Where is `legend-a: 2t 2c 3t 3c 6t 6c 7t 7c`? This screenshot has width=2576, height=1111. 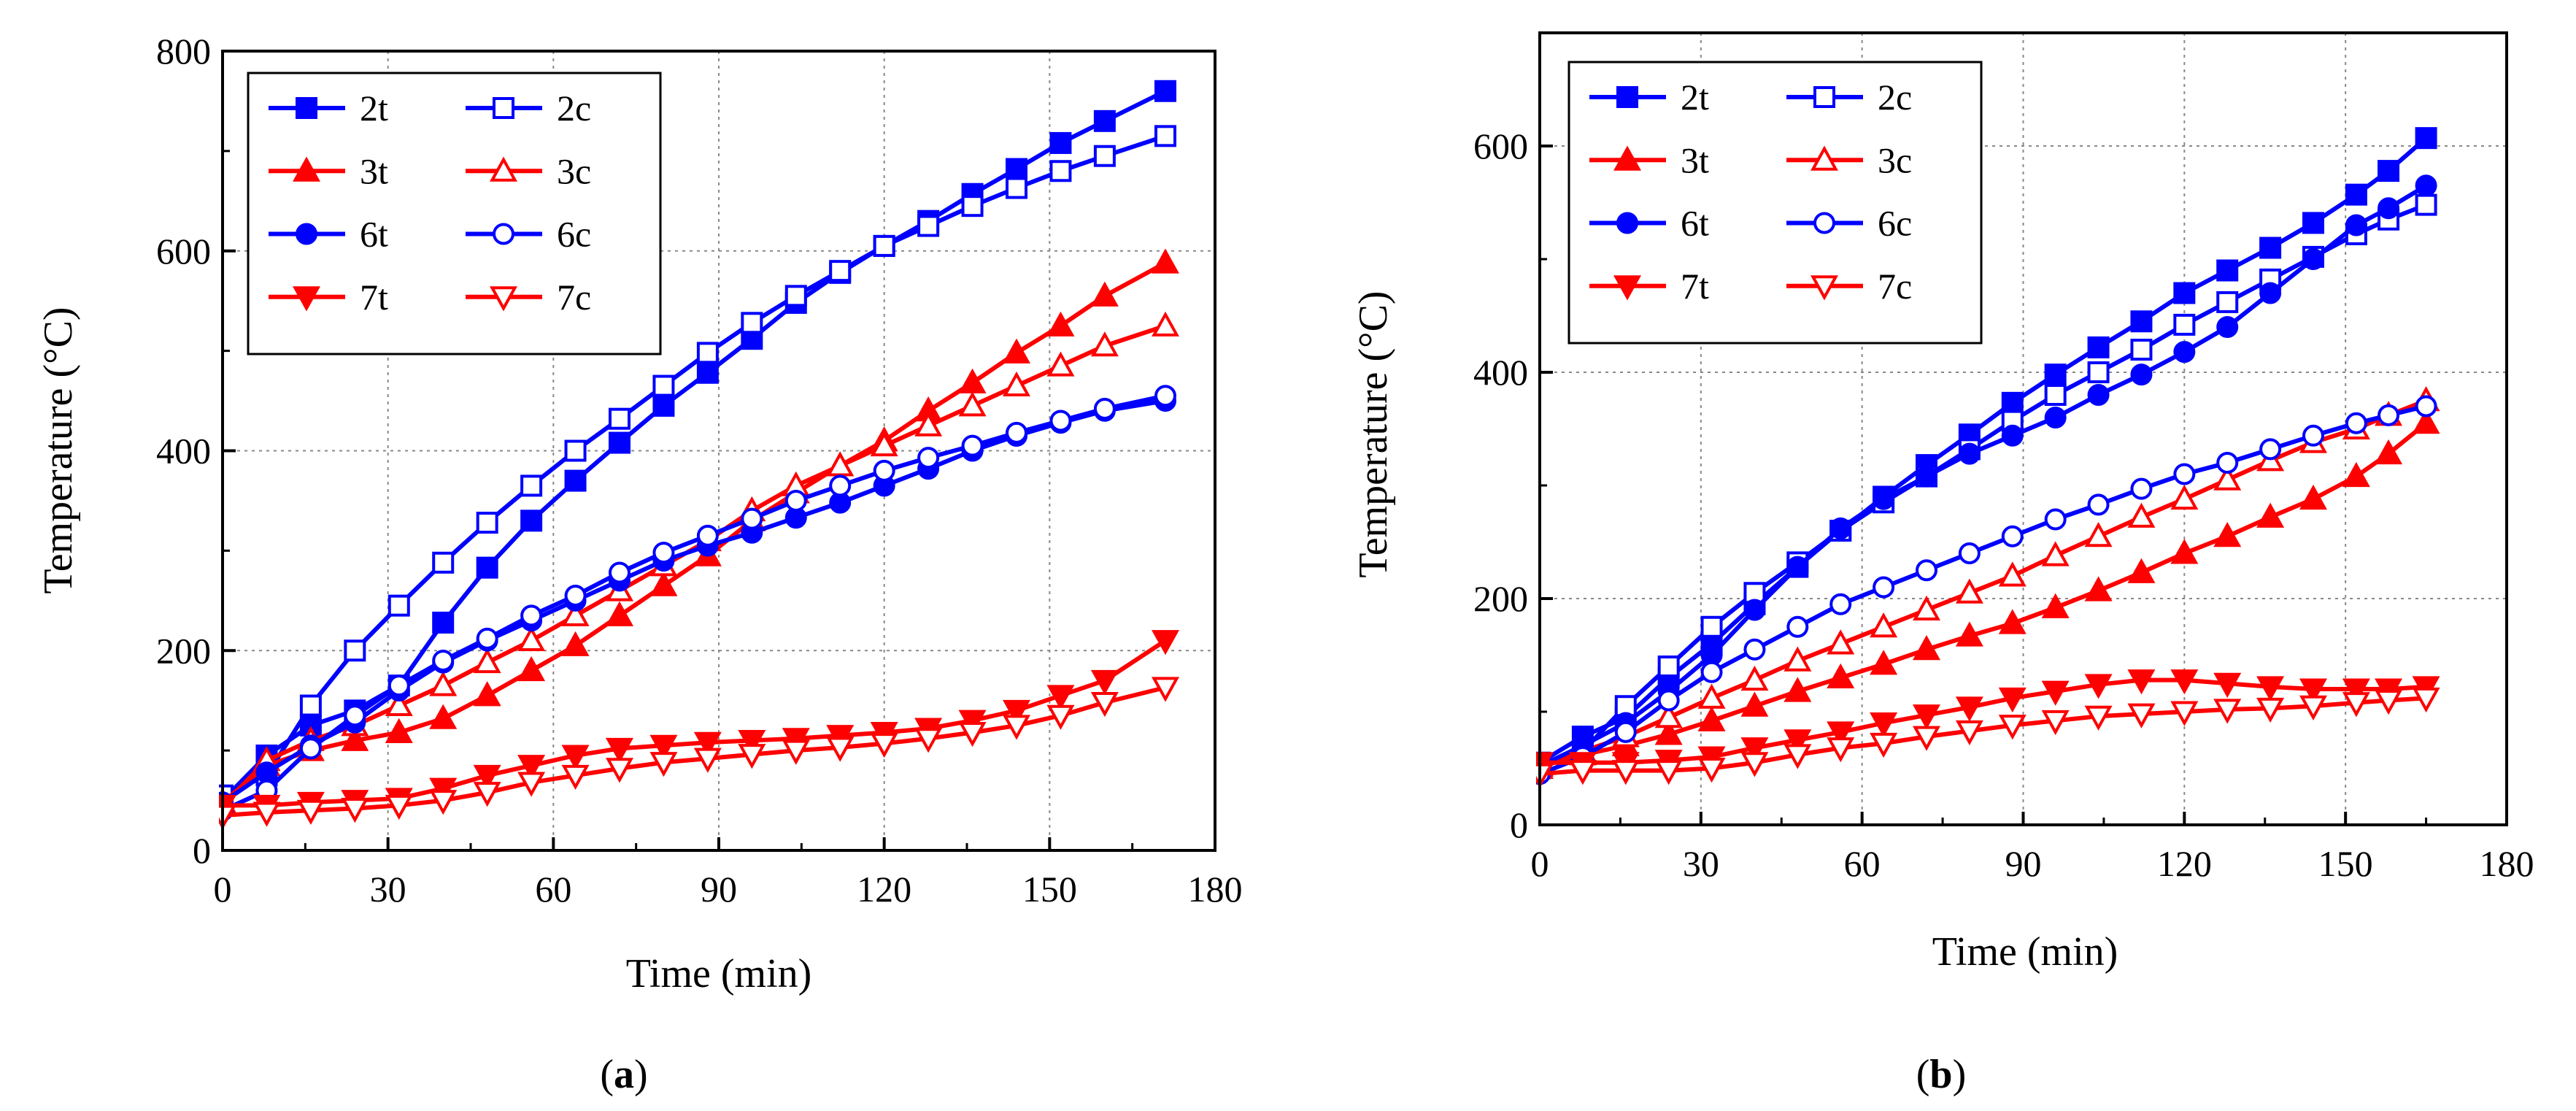 legend-a: 2t 2c 3t 3c 6t 6c 7t 7c is located at coordinates (454, 213).